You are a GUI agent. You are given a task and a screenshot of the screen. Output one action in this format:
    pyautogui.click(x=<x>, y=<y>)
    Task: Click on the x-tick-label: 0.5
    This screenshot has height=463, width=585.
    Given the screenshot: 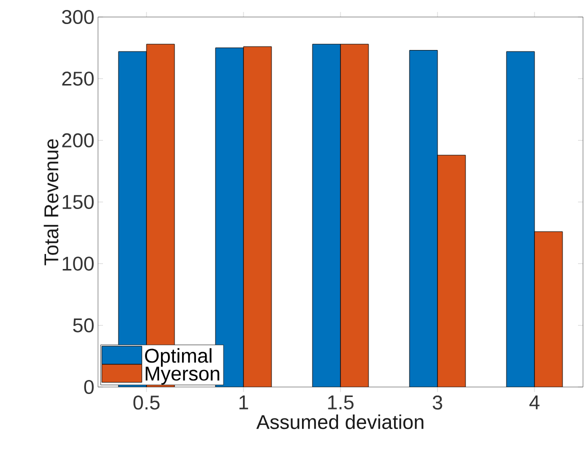 What is the action you would take?
    pyautogui.click(x=146, y=403)
    